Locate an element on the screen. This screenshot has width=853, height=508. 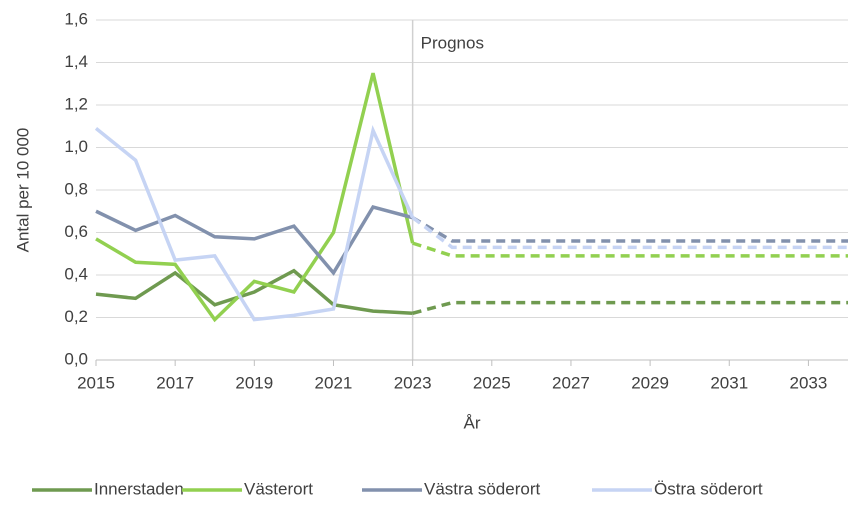
x-tick-label: 2025 is located at coordinates (492, 382).